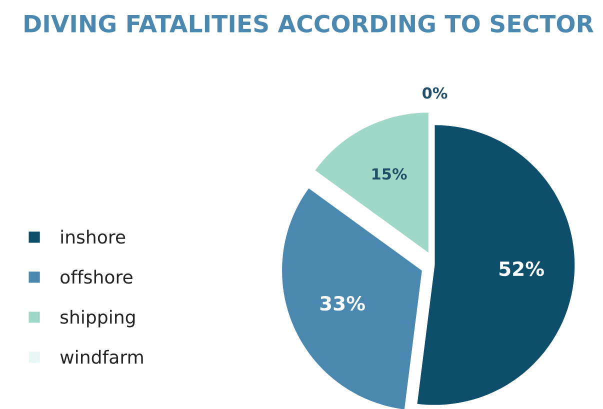 The height and width of the screenshot is (409, 603). I want to click on legend-label: shipping, so click(97, 319).